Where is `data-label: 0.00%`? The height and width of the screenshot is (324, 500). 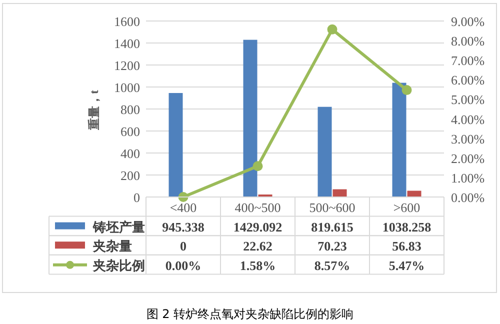
data-label: 0.00% is located at coordinates (183, 265).